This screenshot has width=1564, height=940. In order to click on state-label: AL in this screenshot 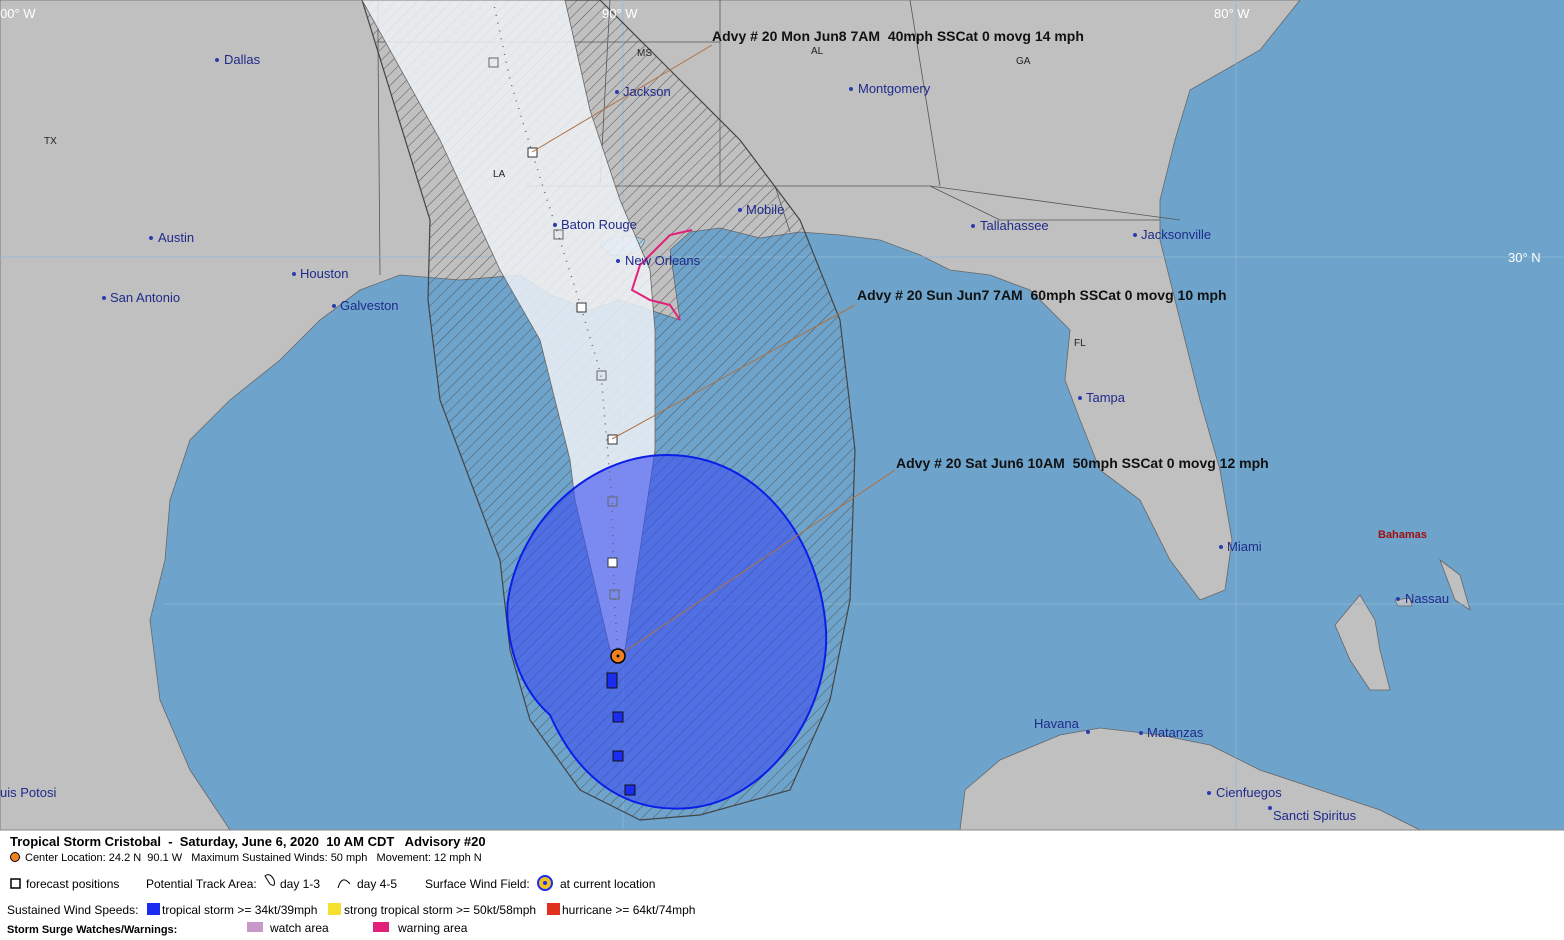, I will do `click(817, 51)`.